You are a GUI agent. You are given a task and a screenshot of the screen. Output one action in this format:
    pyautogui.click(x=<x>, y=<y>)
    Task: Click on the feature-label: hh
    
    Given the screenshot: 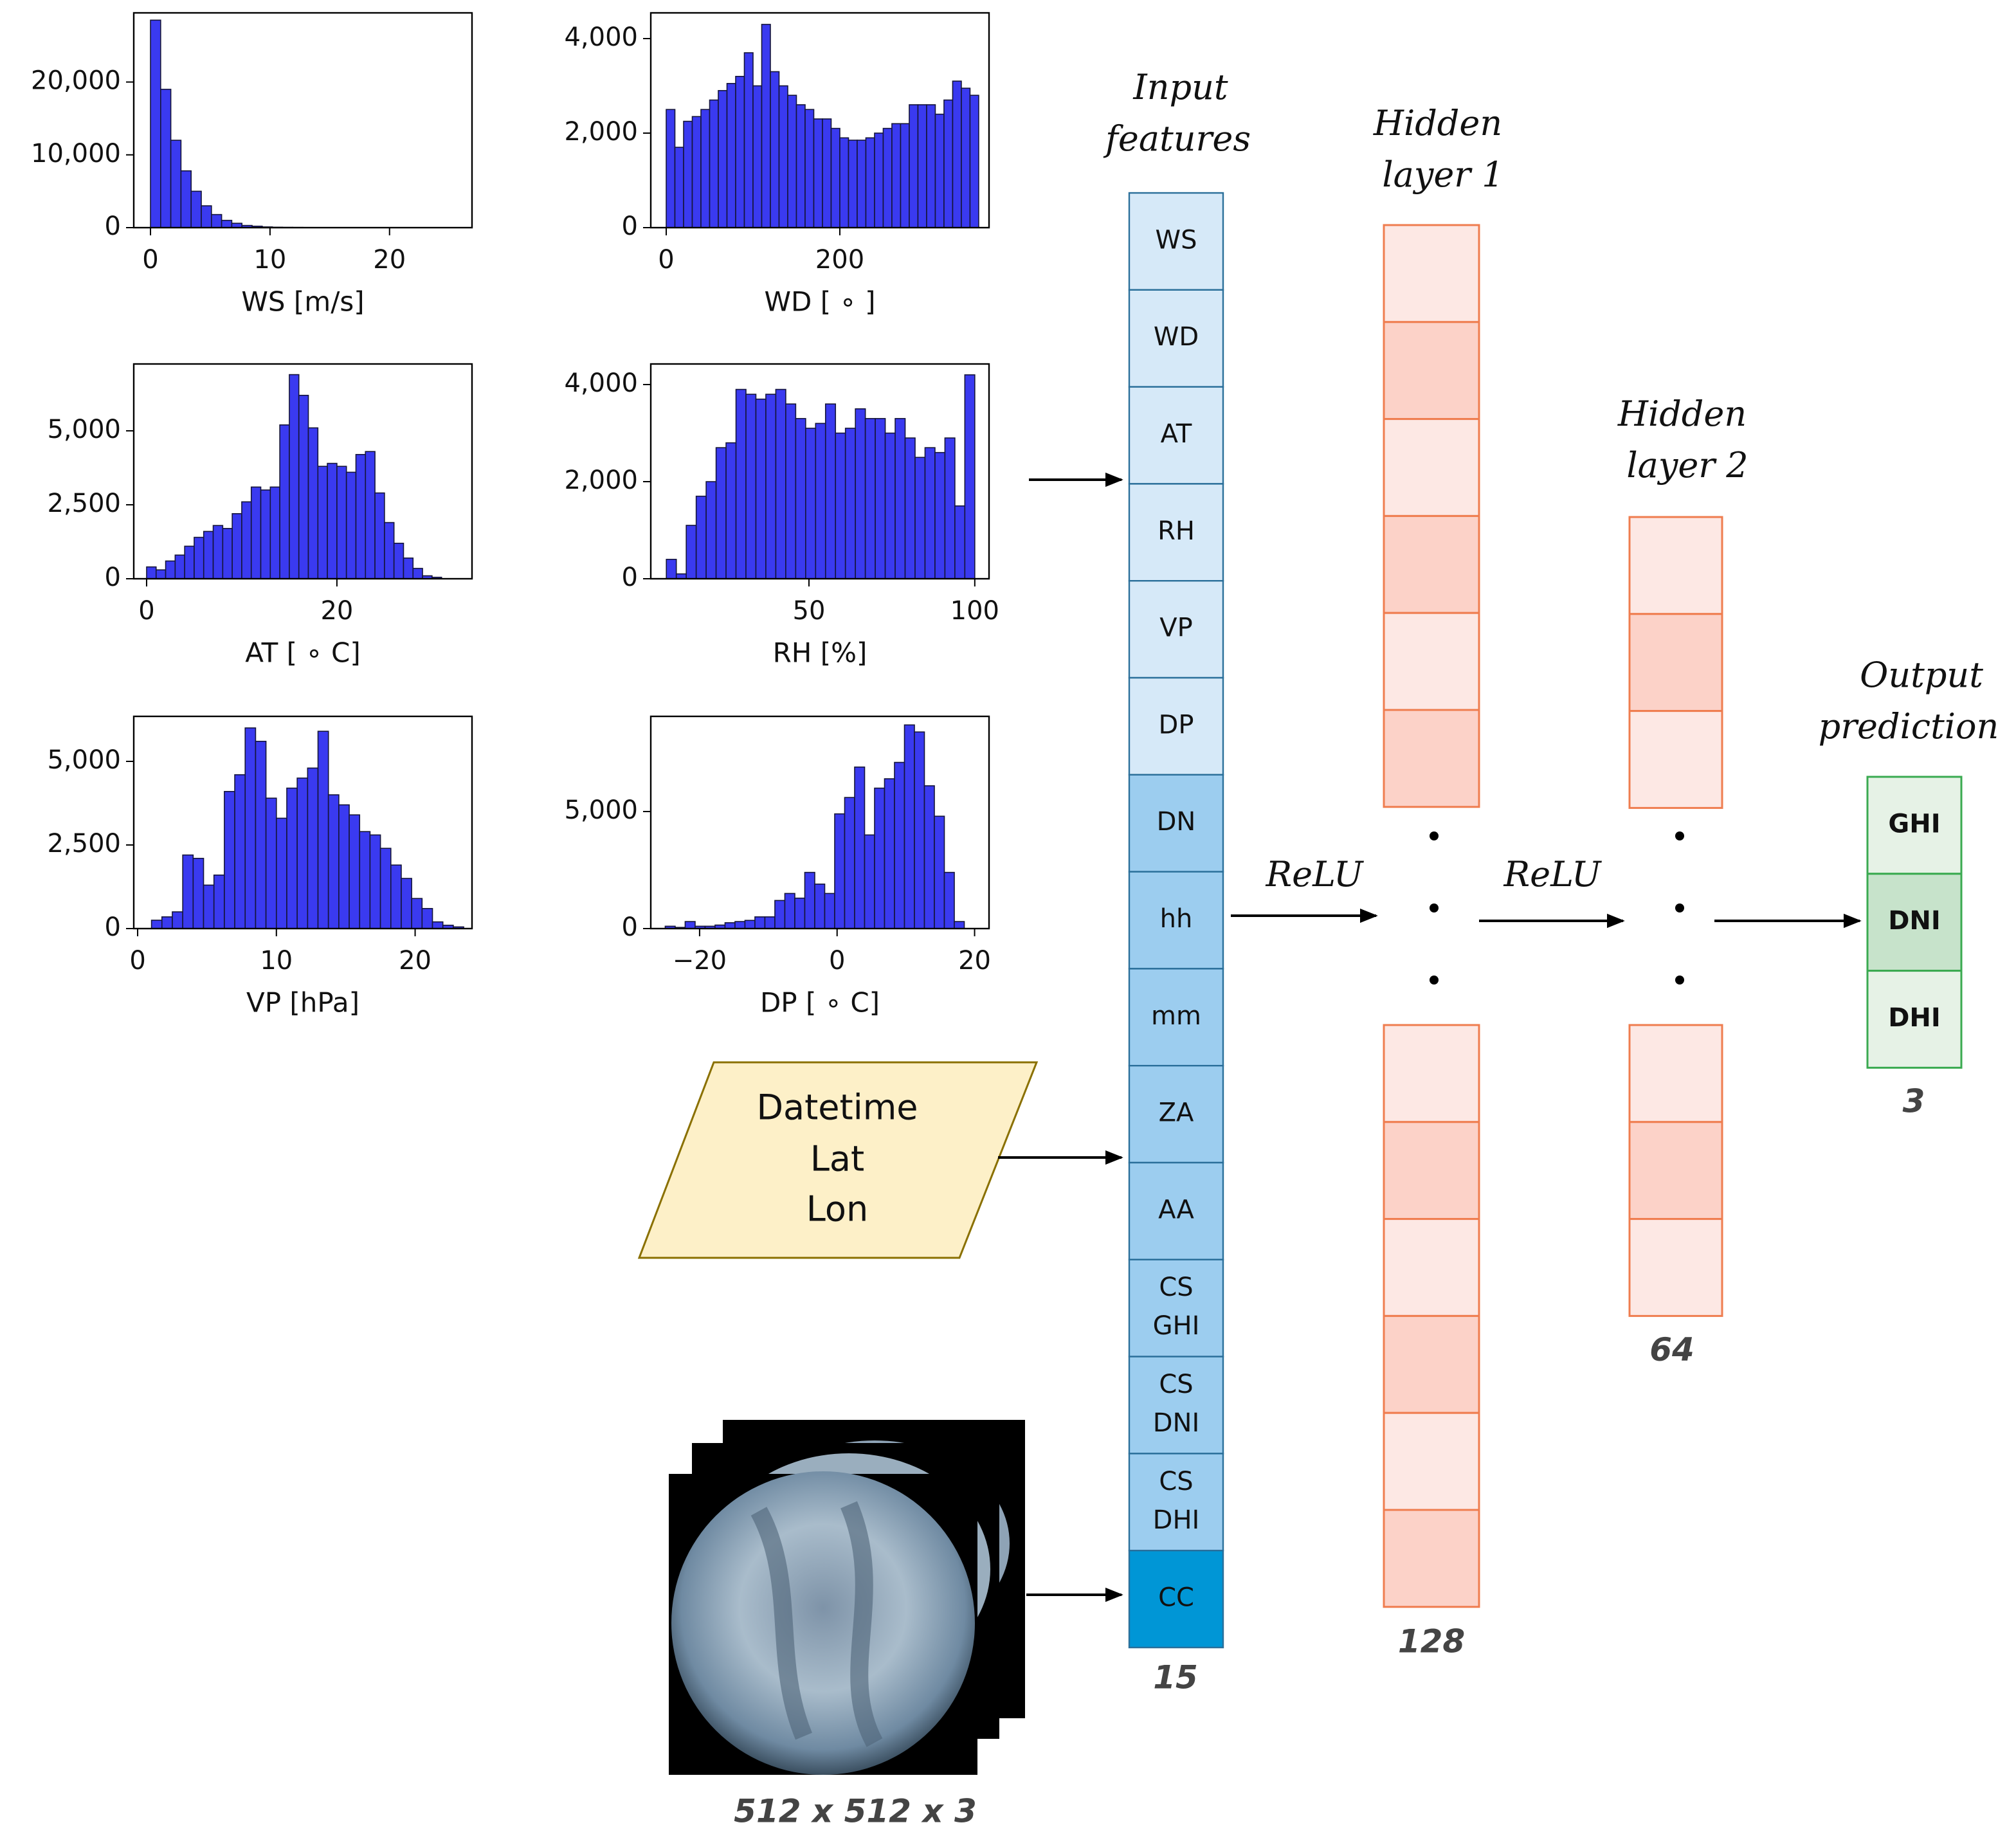 What is the action you would take?
    pyautogui.click(x=1176, y=919)
    